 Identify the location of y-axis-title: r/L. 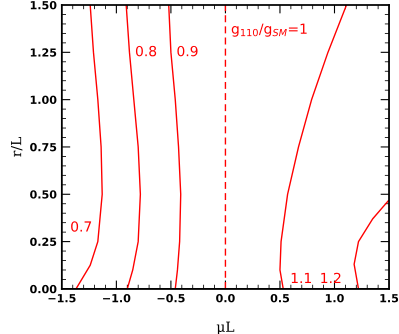
(16, 147).